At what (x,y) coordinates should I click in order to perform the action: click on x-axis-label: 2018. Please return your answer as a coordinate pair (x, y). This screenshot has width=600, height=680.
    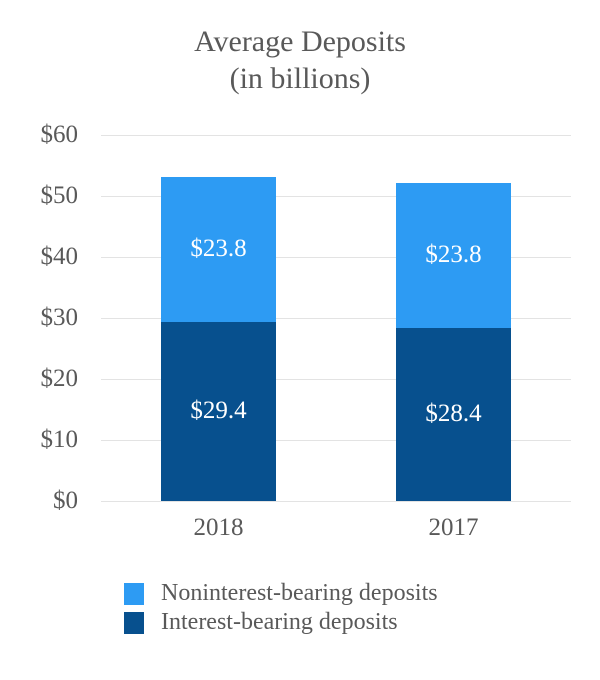
    Looking at the image, I should click on (218, 527).